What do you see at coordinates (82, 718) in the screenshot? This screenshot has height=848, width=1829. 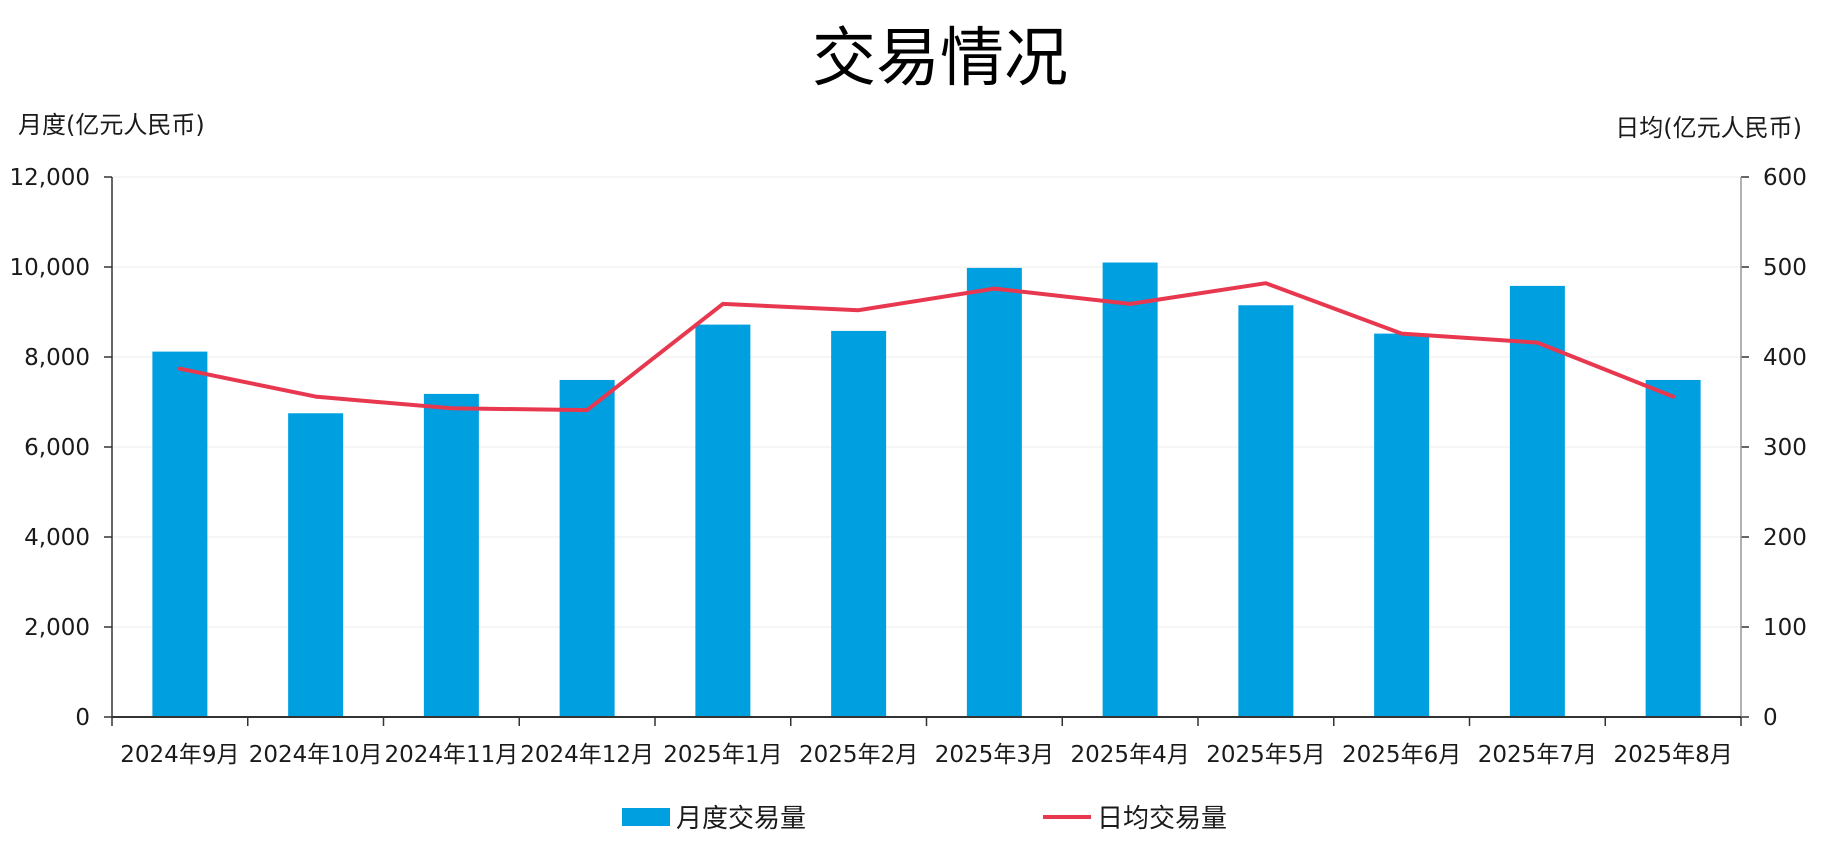 I see `left-tick-label: 0` at bounding box center [82, 718].